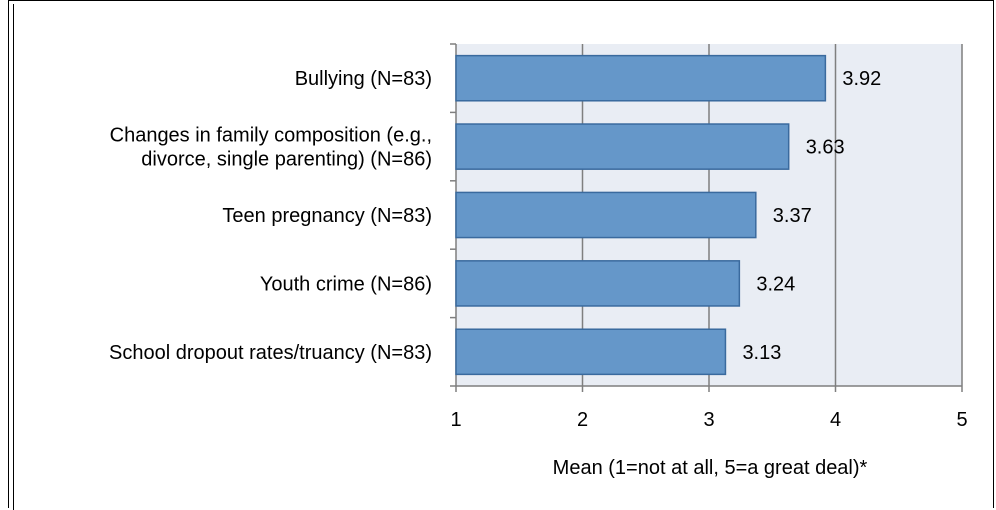 The width and height of the screenshot is (996, 510). What do you see at coordinates (271, 136) in the screenshot?
I see `category-label-line: Changes in family composition (e.g.,` at bounding box center [271, 136].